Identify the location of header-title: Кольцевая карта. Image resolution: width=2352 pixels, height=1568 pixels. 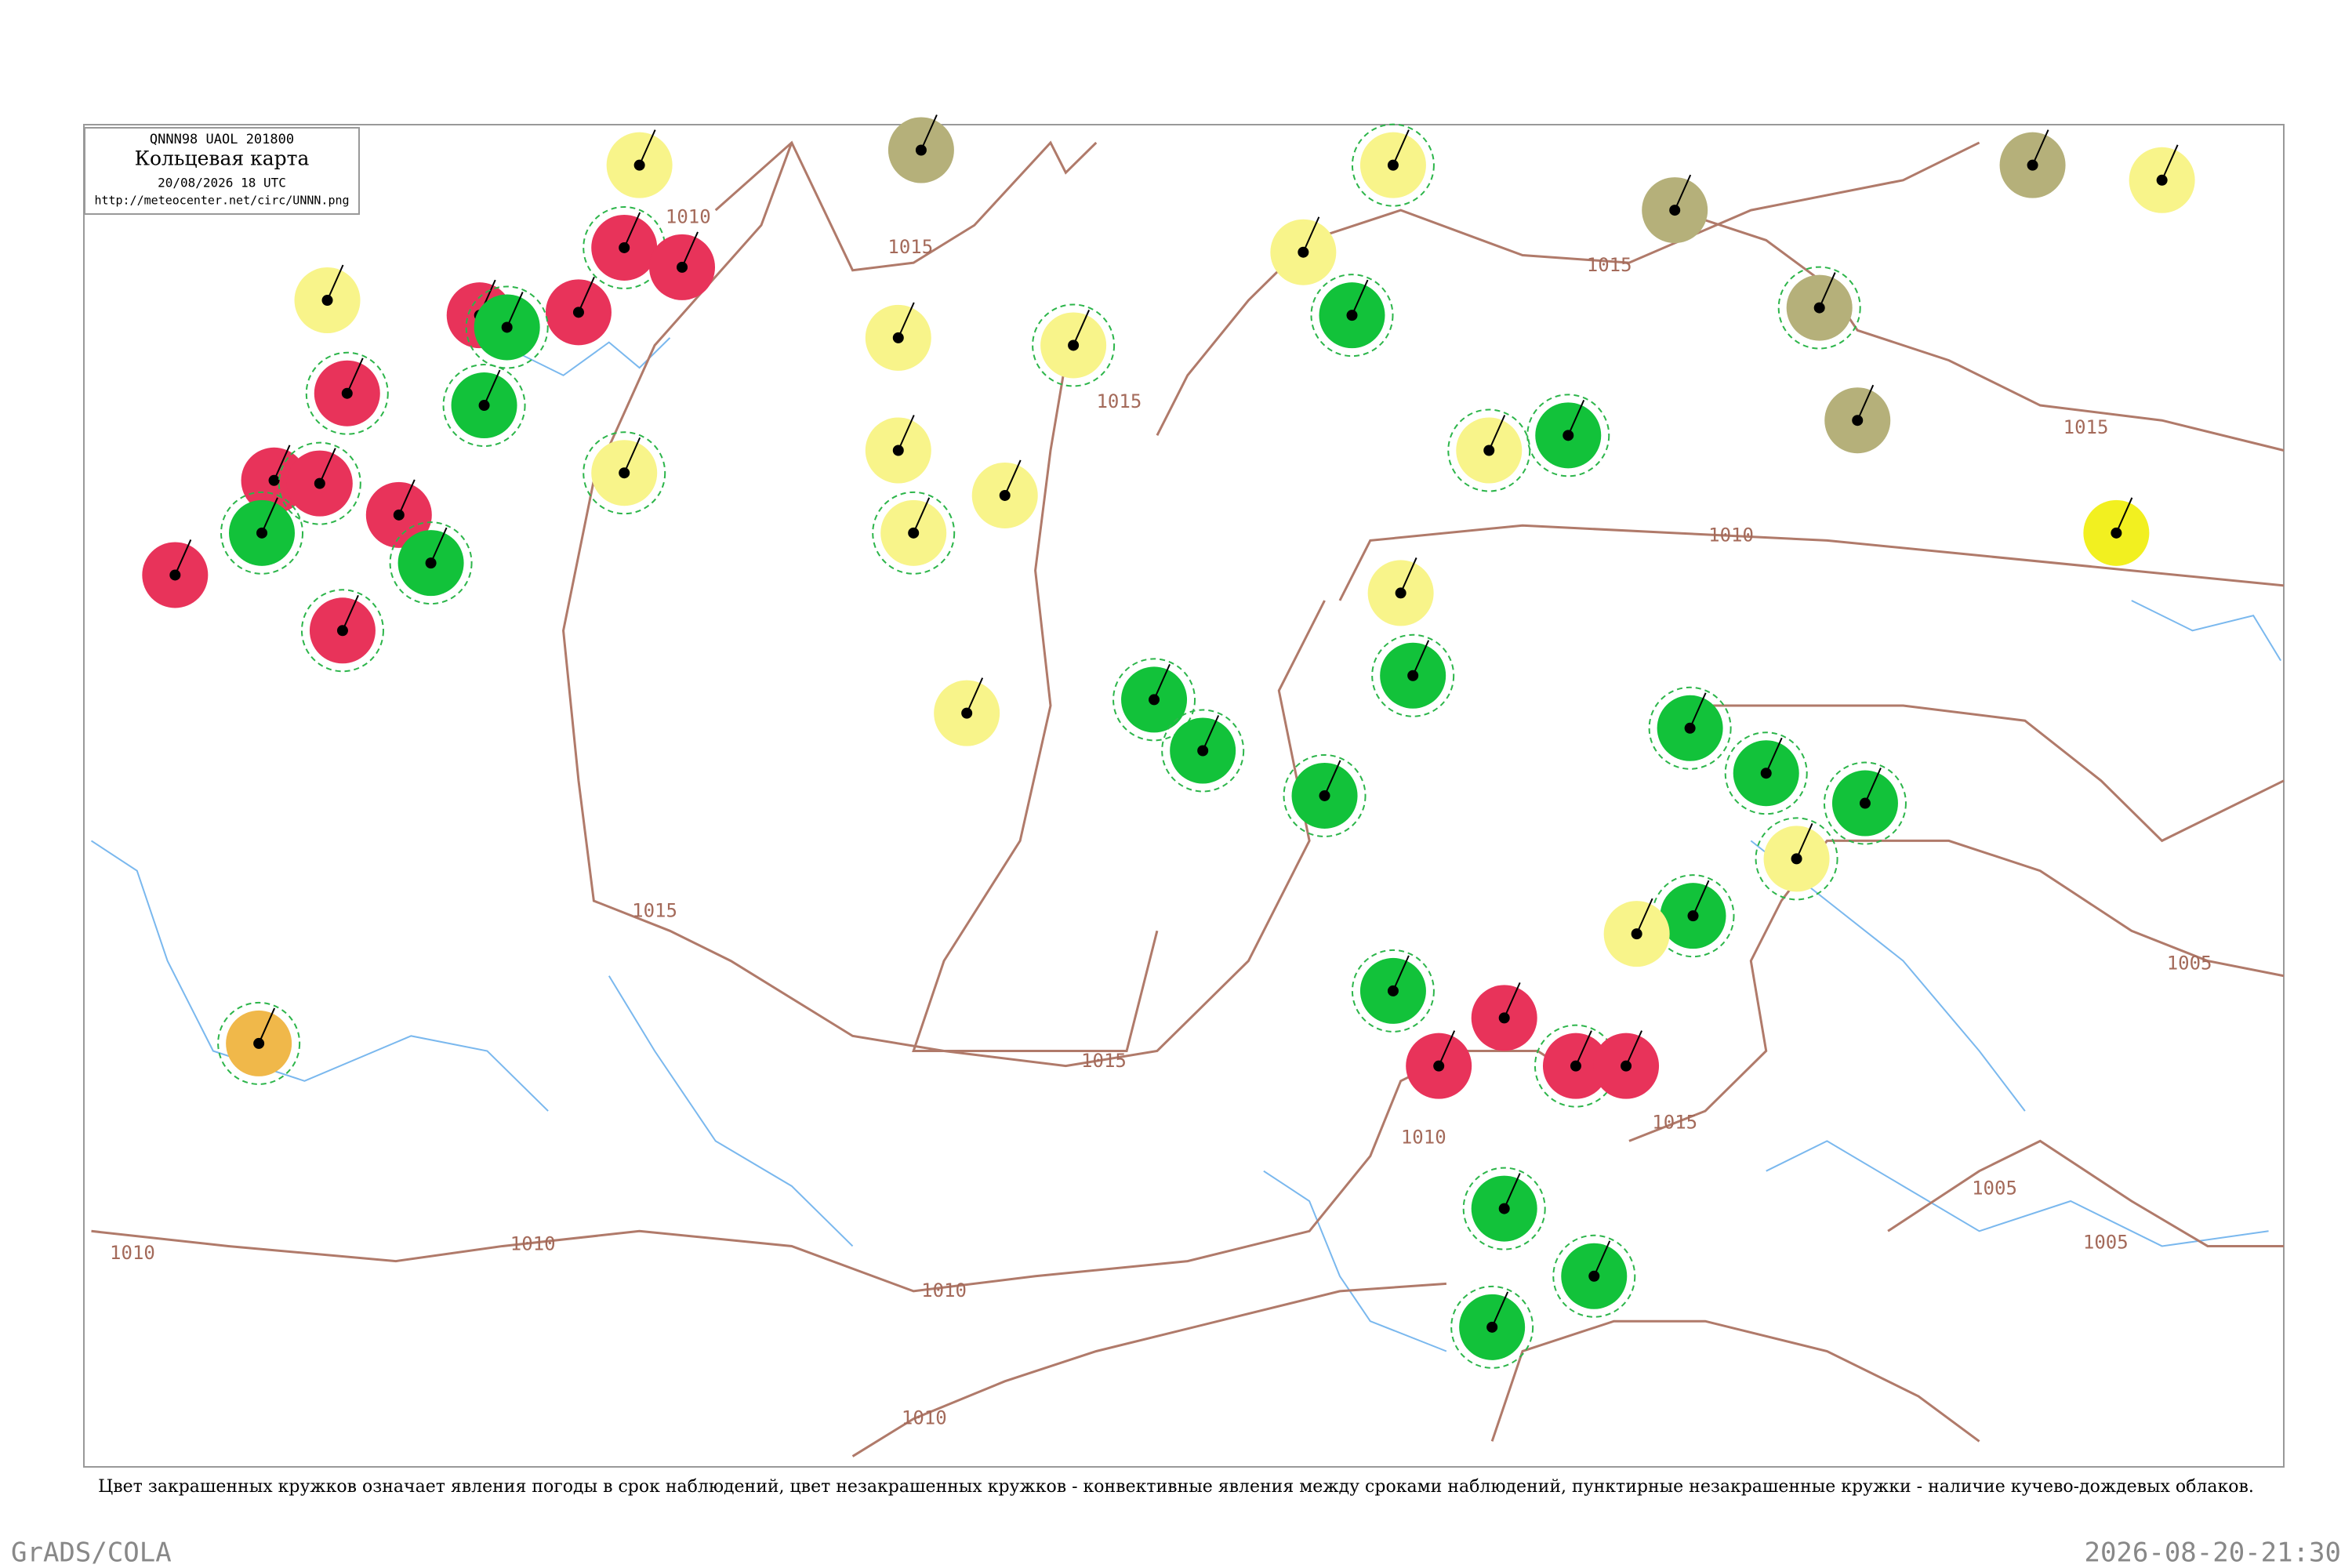
(222, 158).